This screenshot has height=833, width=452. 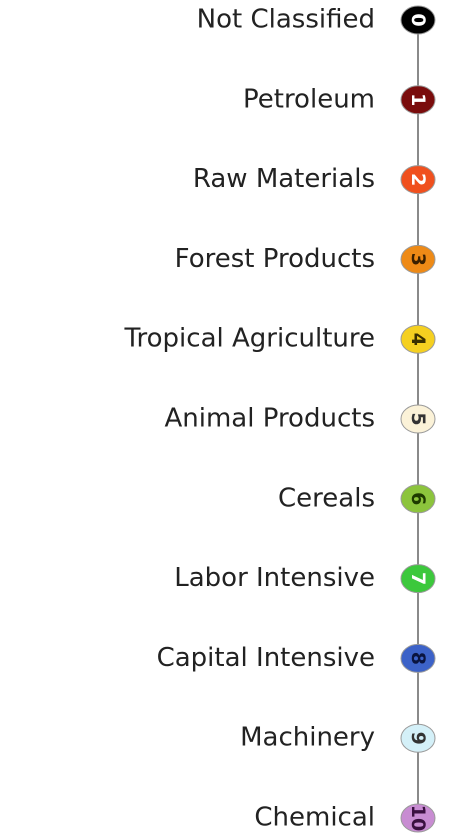 What do you see at coordinates (284, 179) in the screenshot?
I see `item-label: Raw Materials` at bounding box center [284, 179].